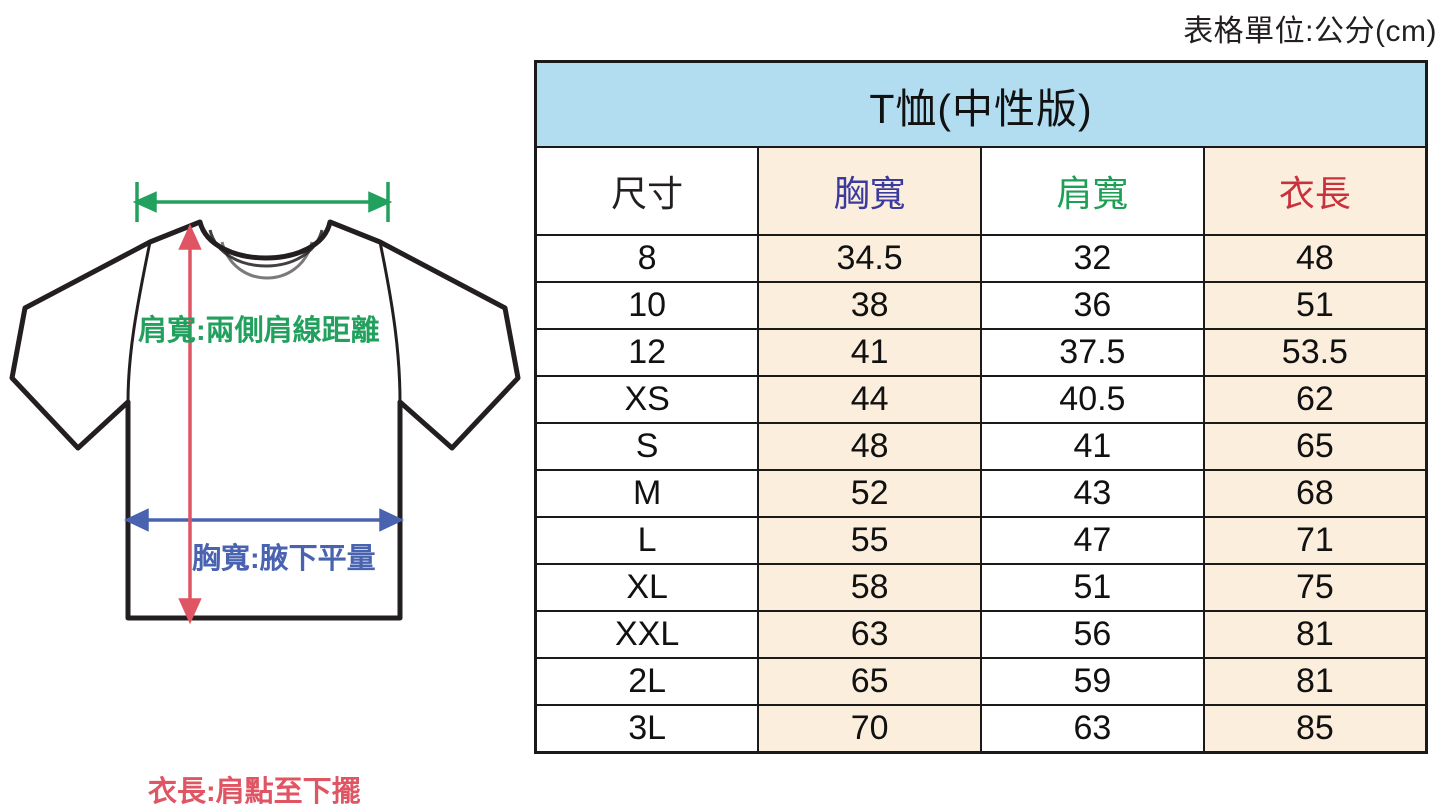 The width and height of the screenshot is (1445, 810). I want to click on column-header-chest-width: 胸寬, so click(869, 191).